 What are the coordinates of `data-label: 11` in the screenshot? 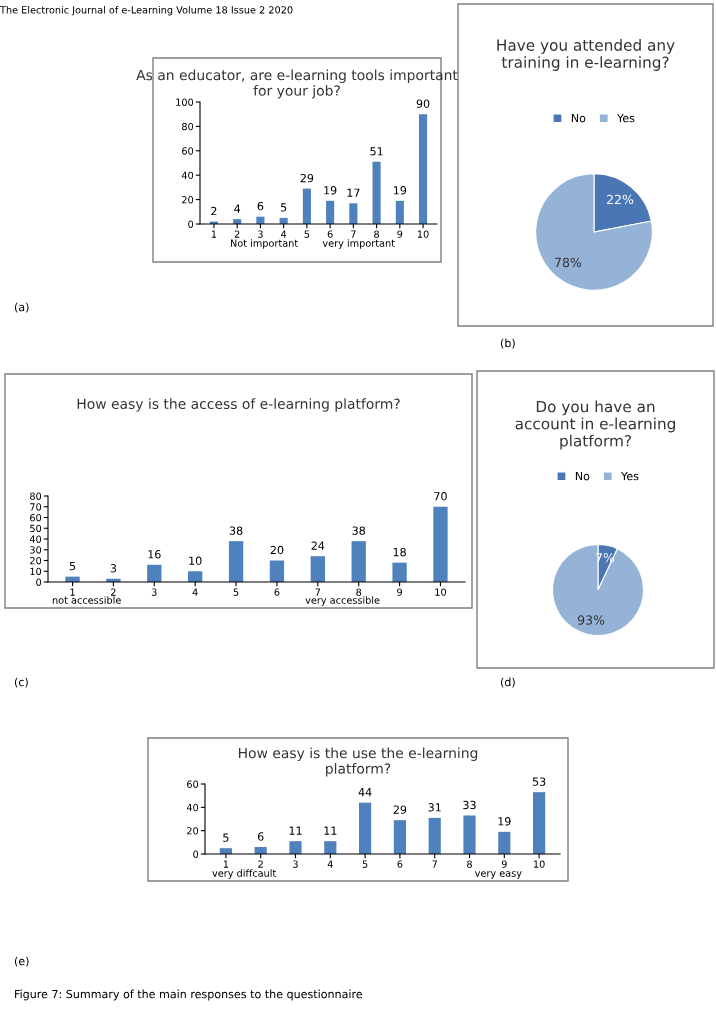 It's located at (295, 830).